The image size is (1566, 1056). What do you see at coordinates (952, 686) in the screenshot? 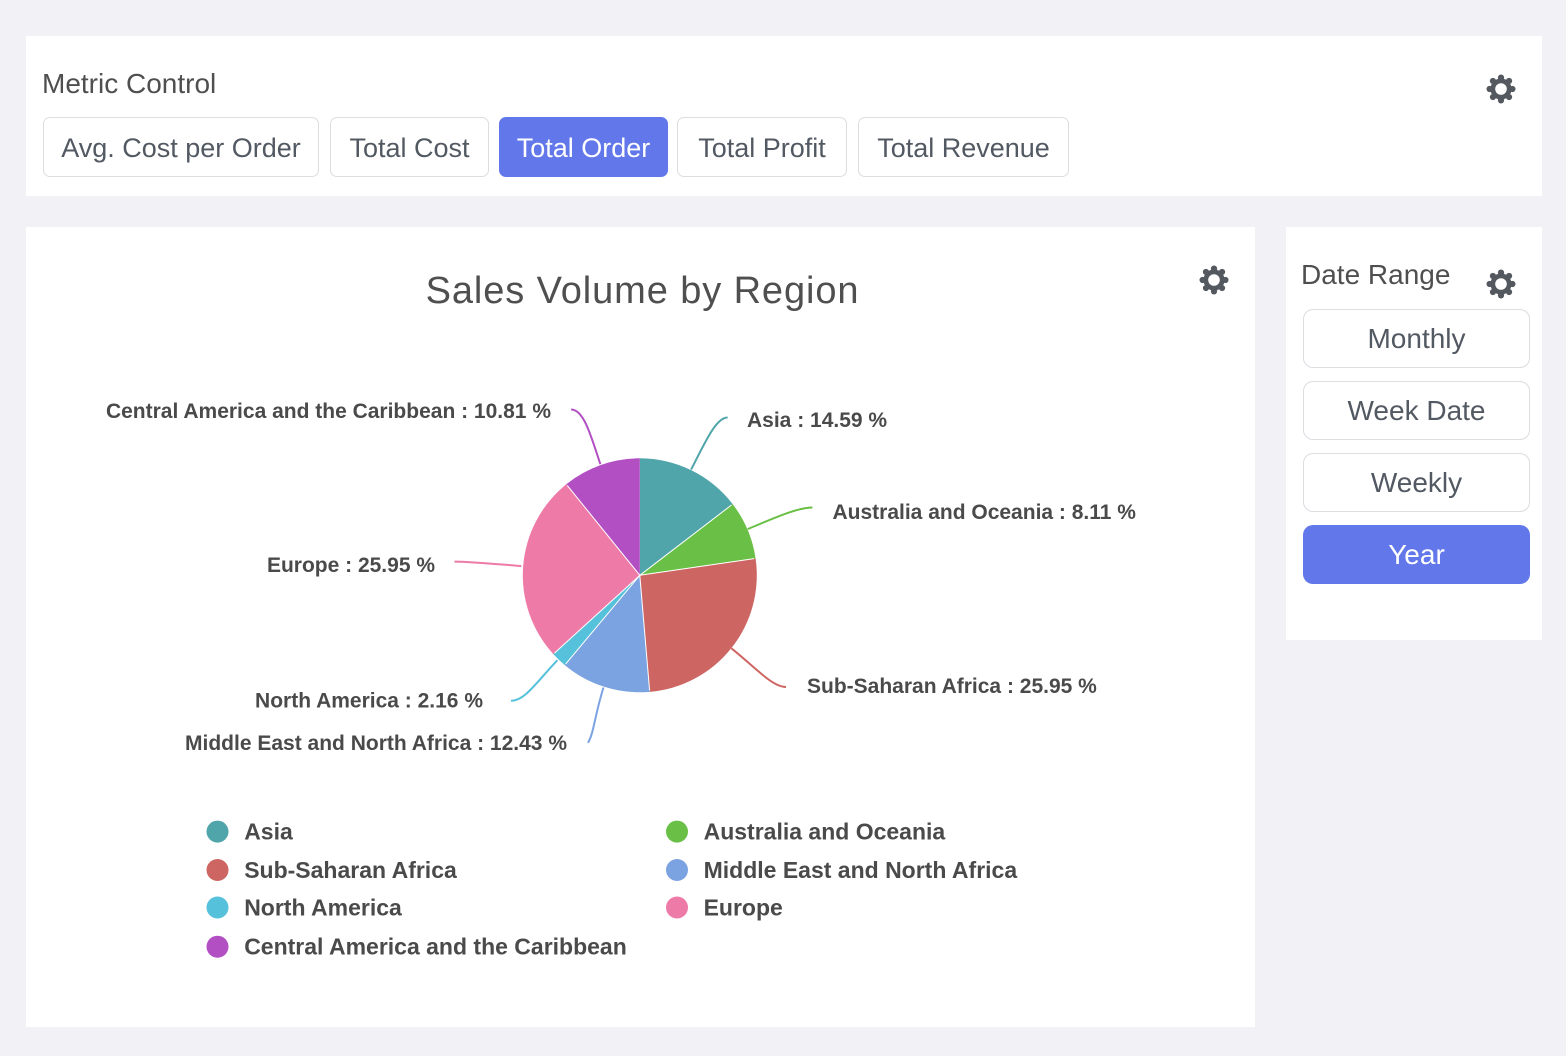
I see `svg-text: Sub-Saharan Africa : 25.95 %` at bounding box center [952, 686].